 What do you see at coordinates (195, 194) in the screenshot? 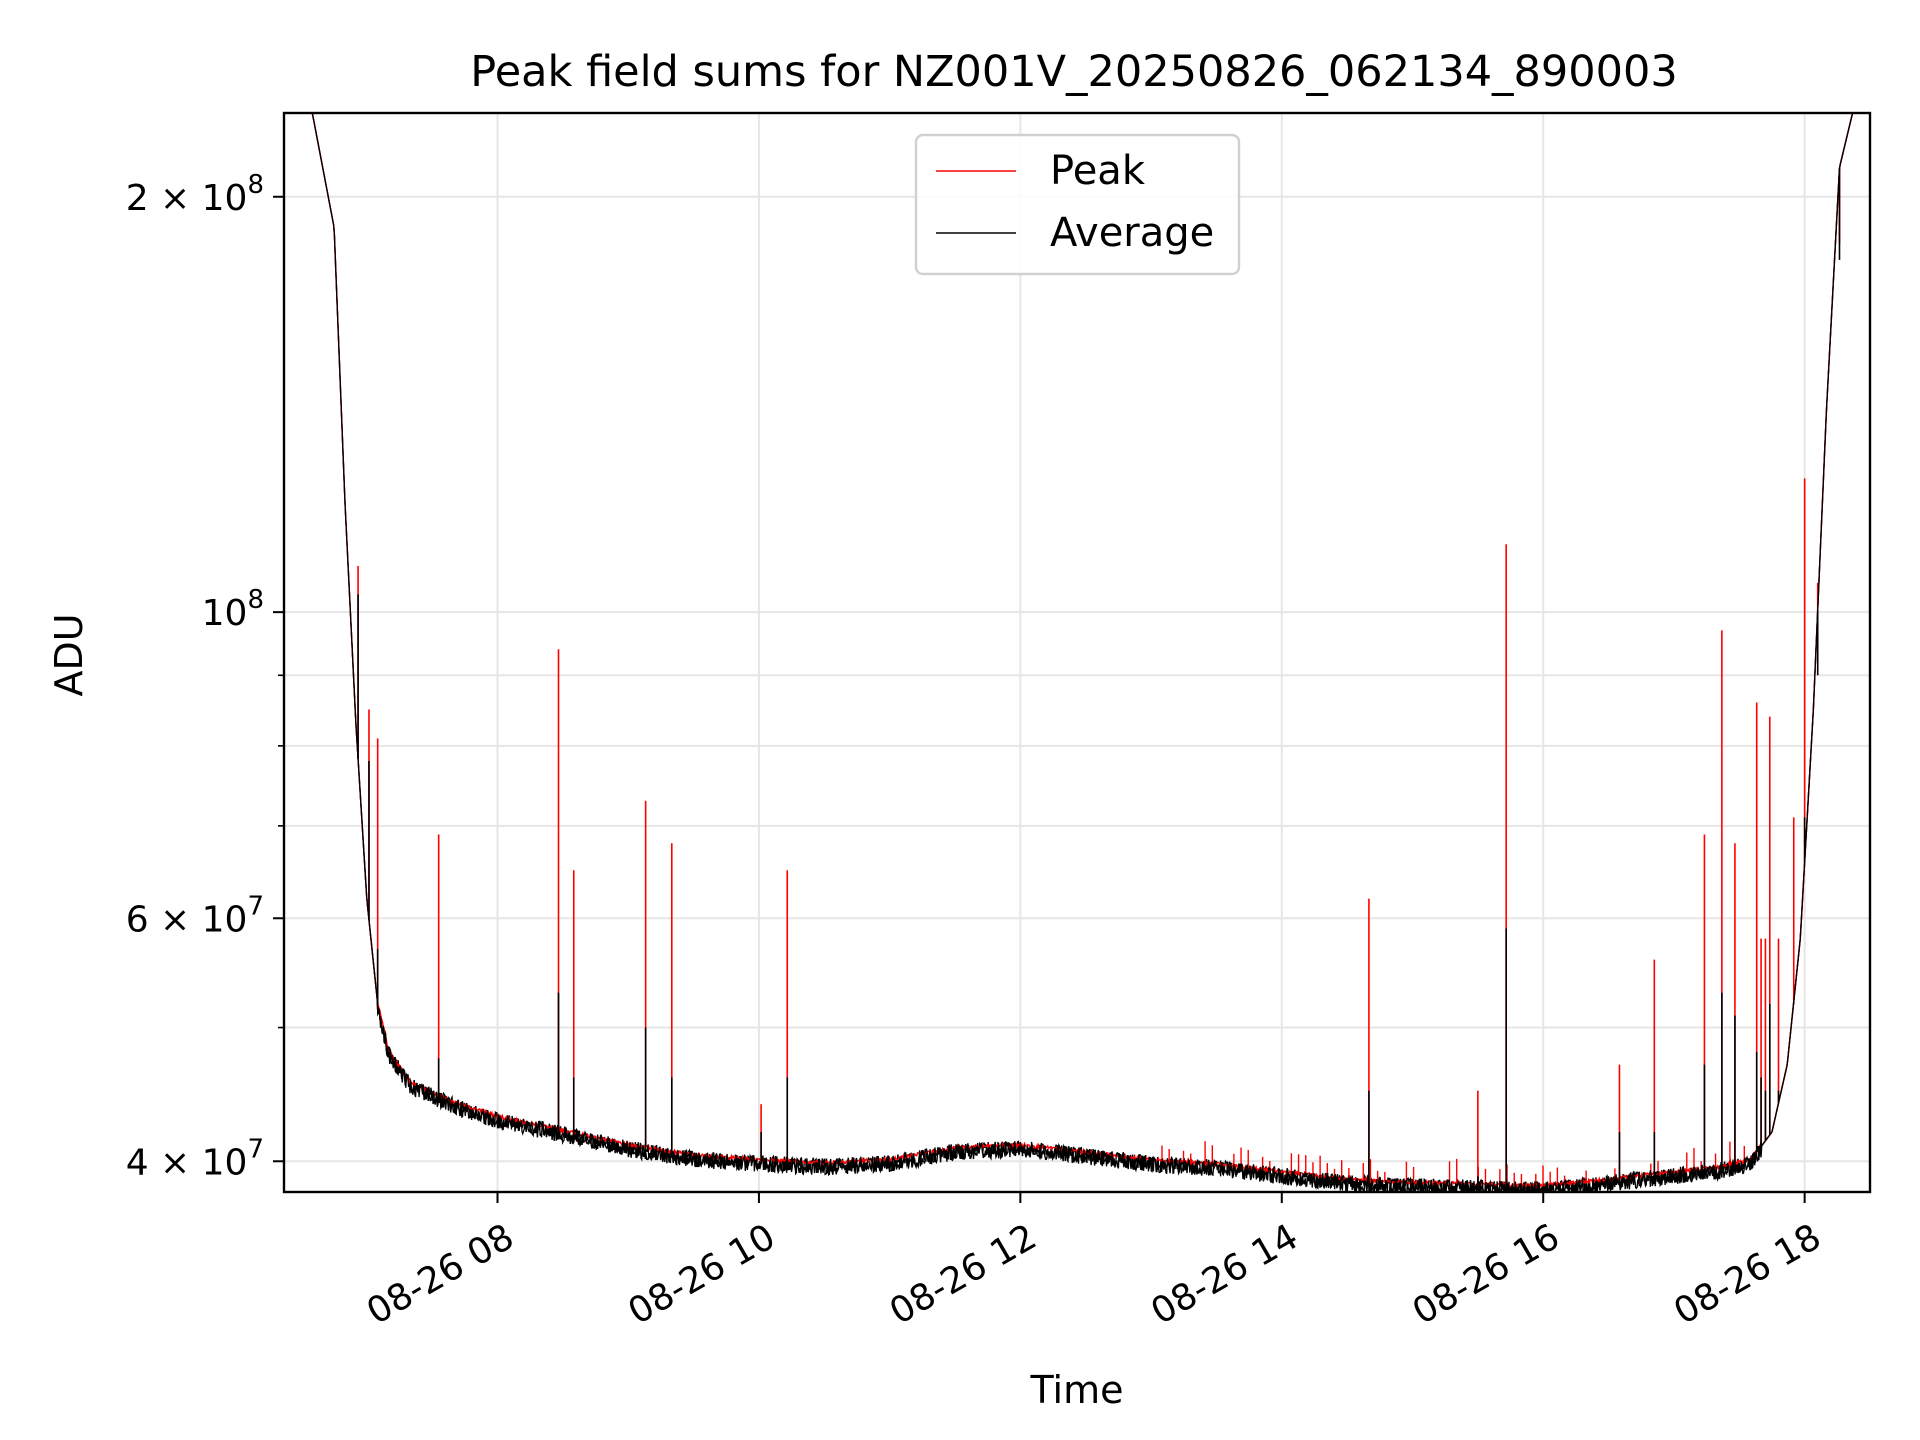
I see `y-tick-label: 2 × 10⁸` at bounding box center [195, 194].